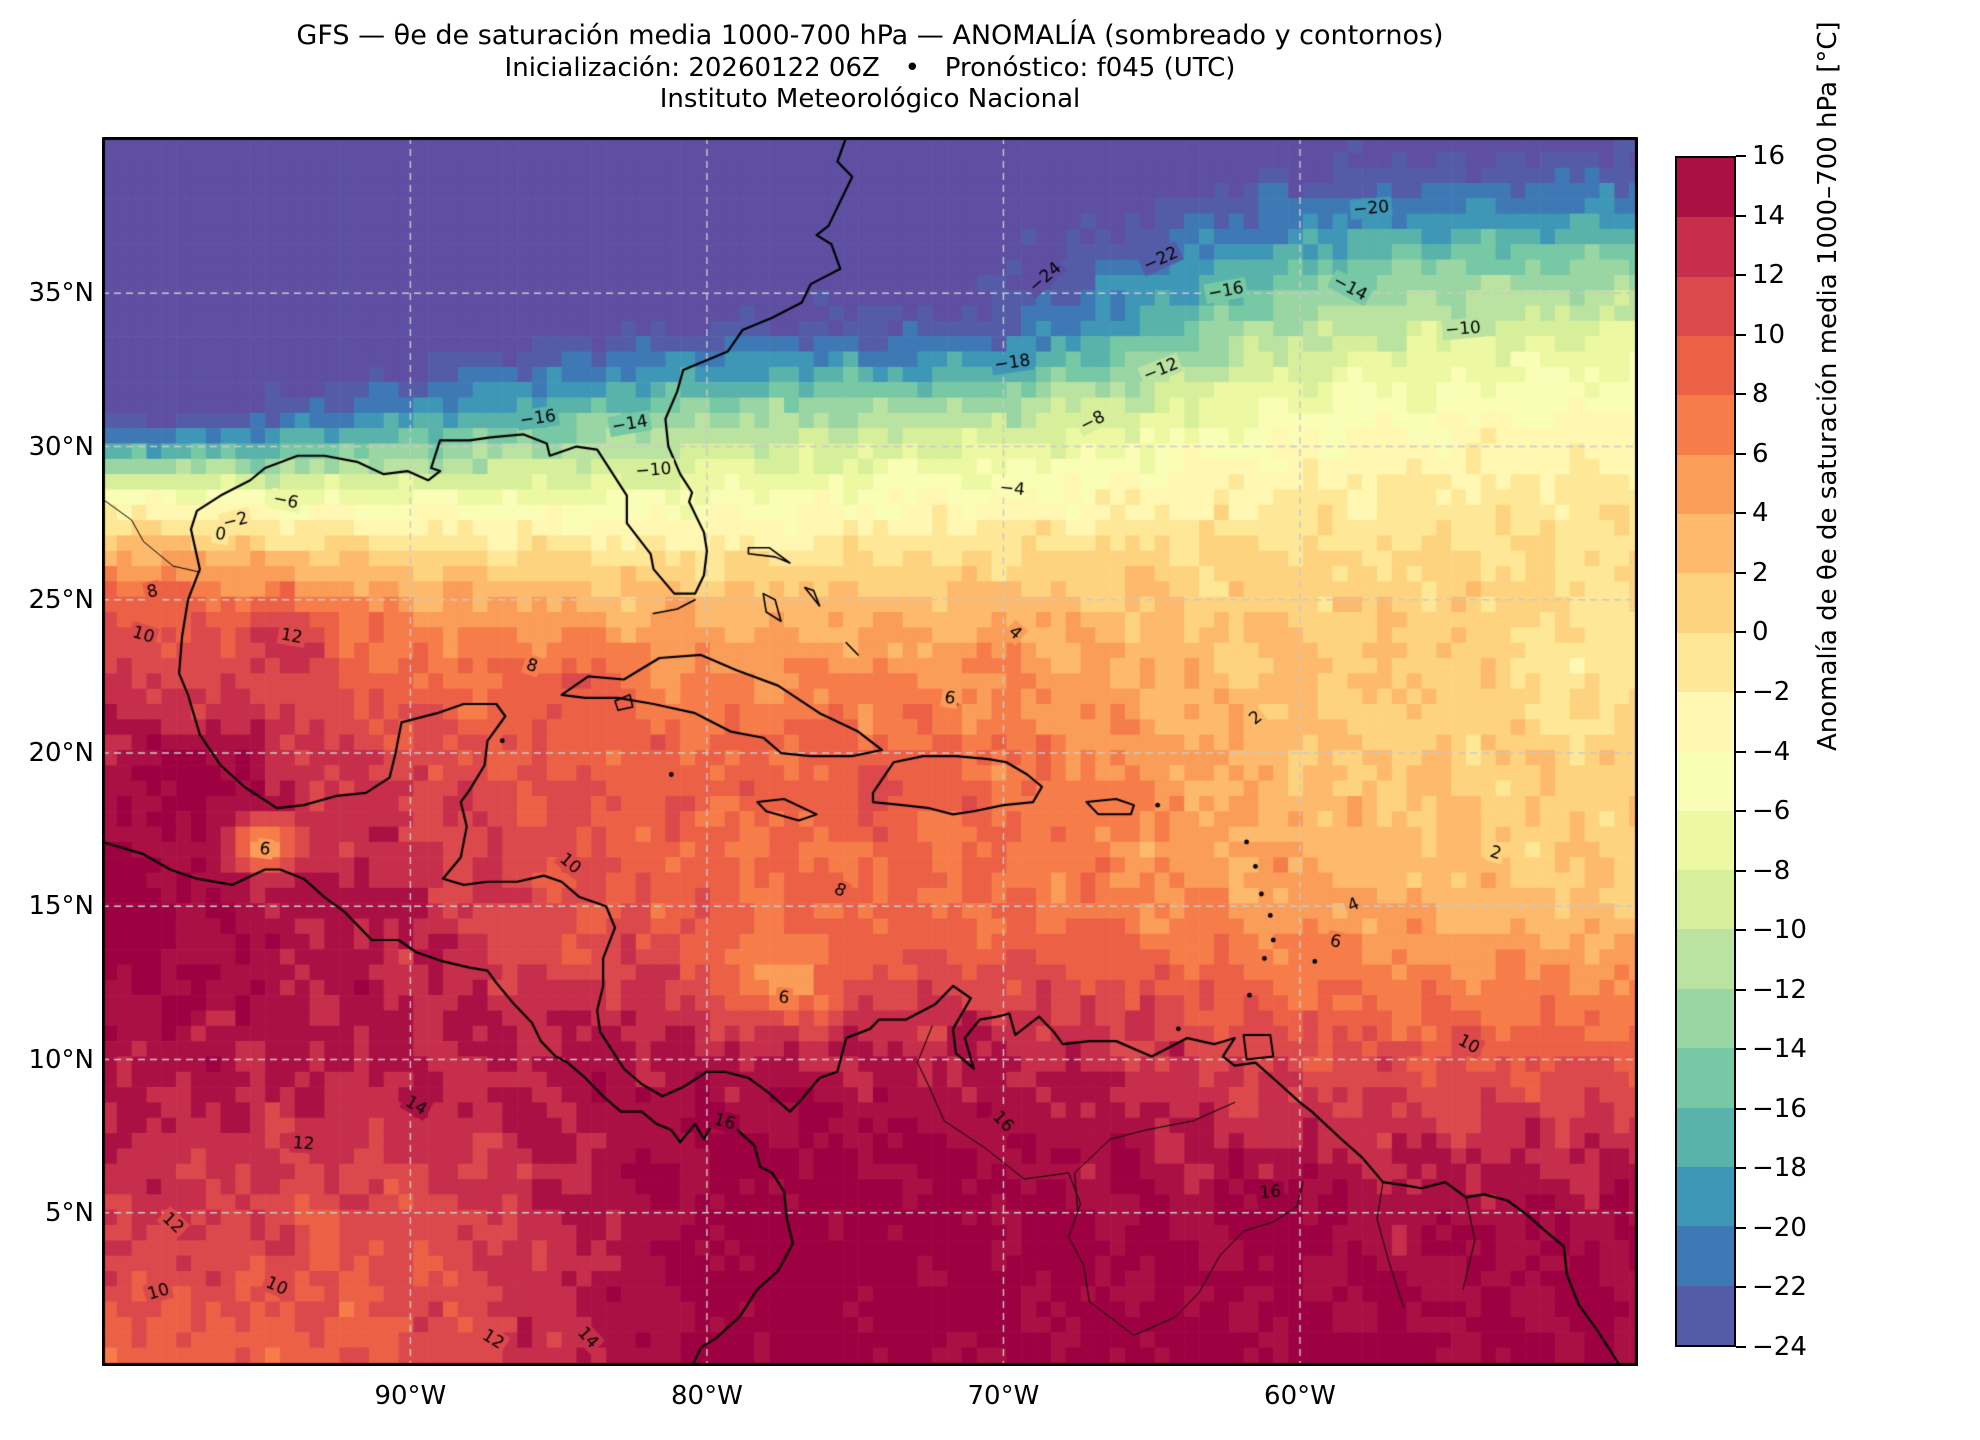 This screenshot has width=1980, height=1440. I want to click on colorbar-tick-label: −6, so click(1771, 811).